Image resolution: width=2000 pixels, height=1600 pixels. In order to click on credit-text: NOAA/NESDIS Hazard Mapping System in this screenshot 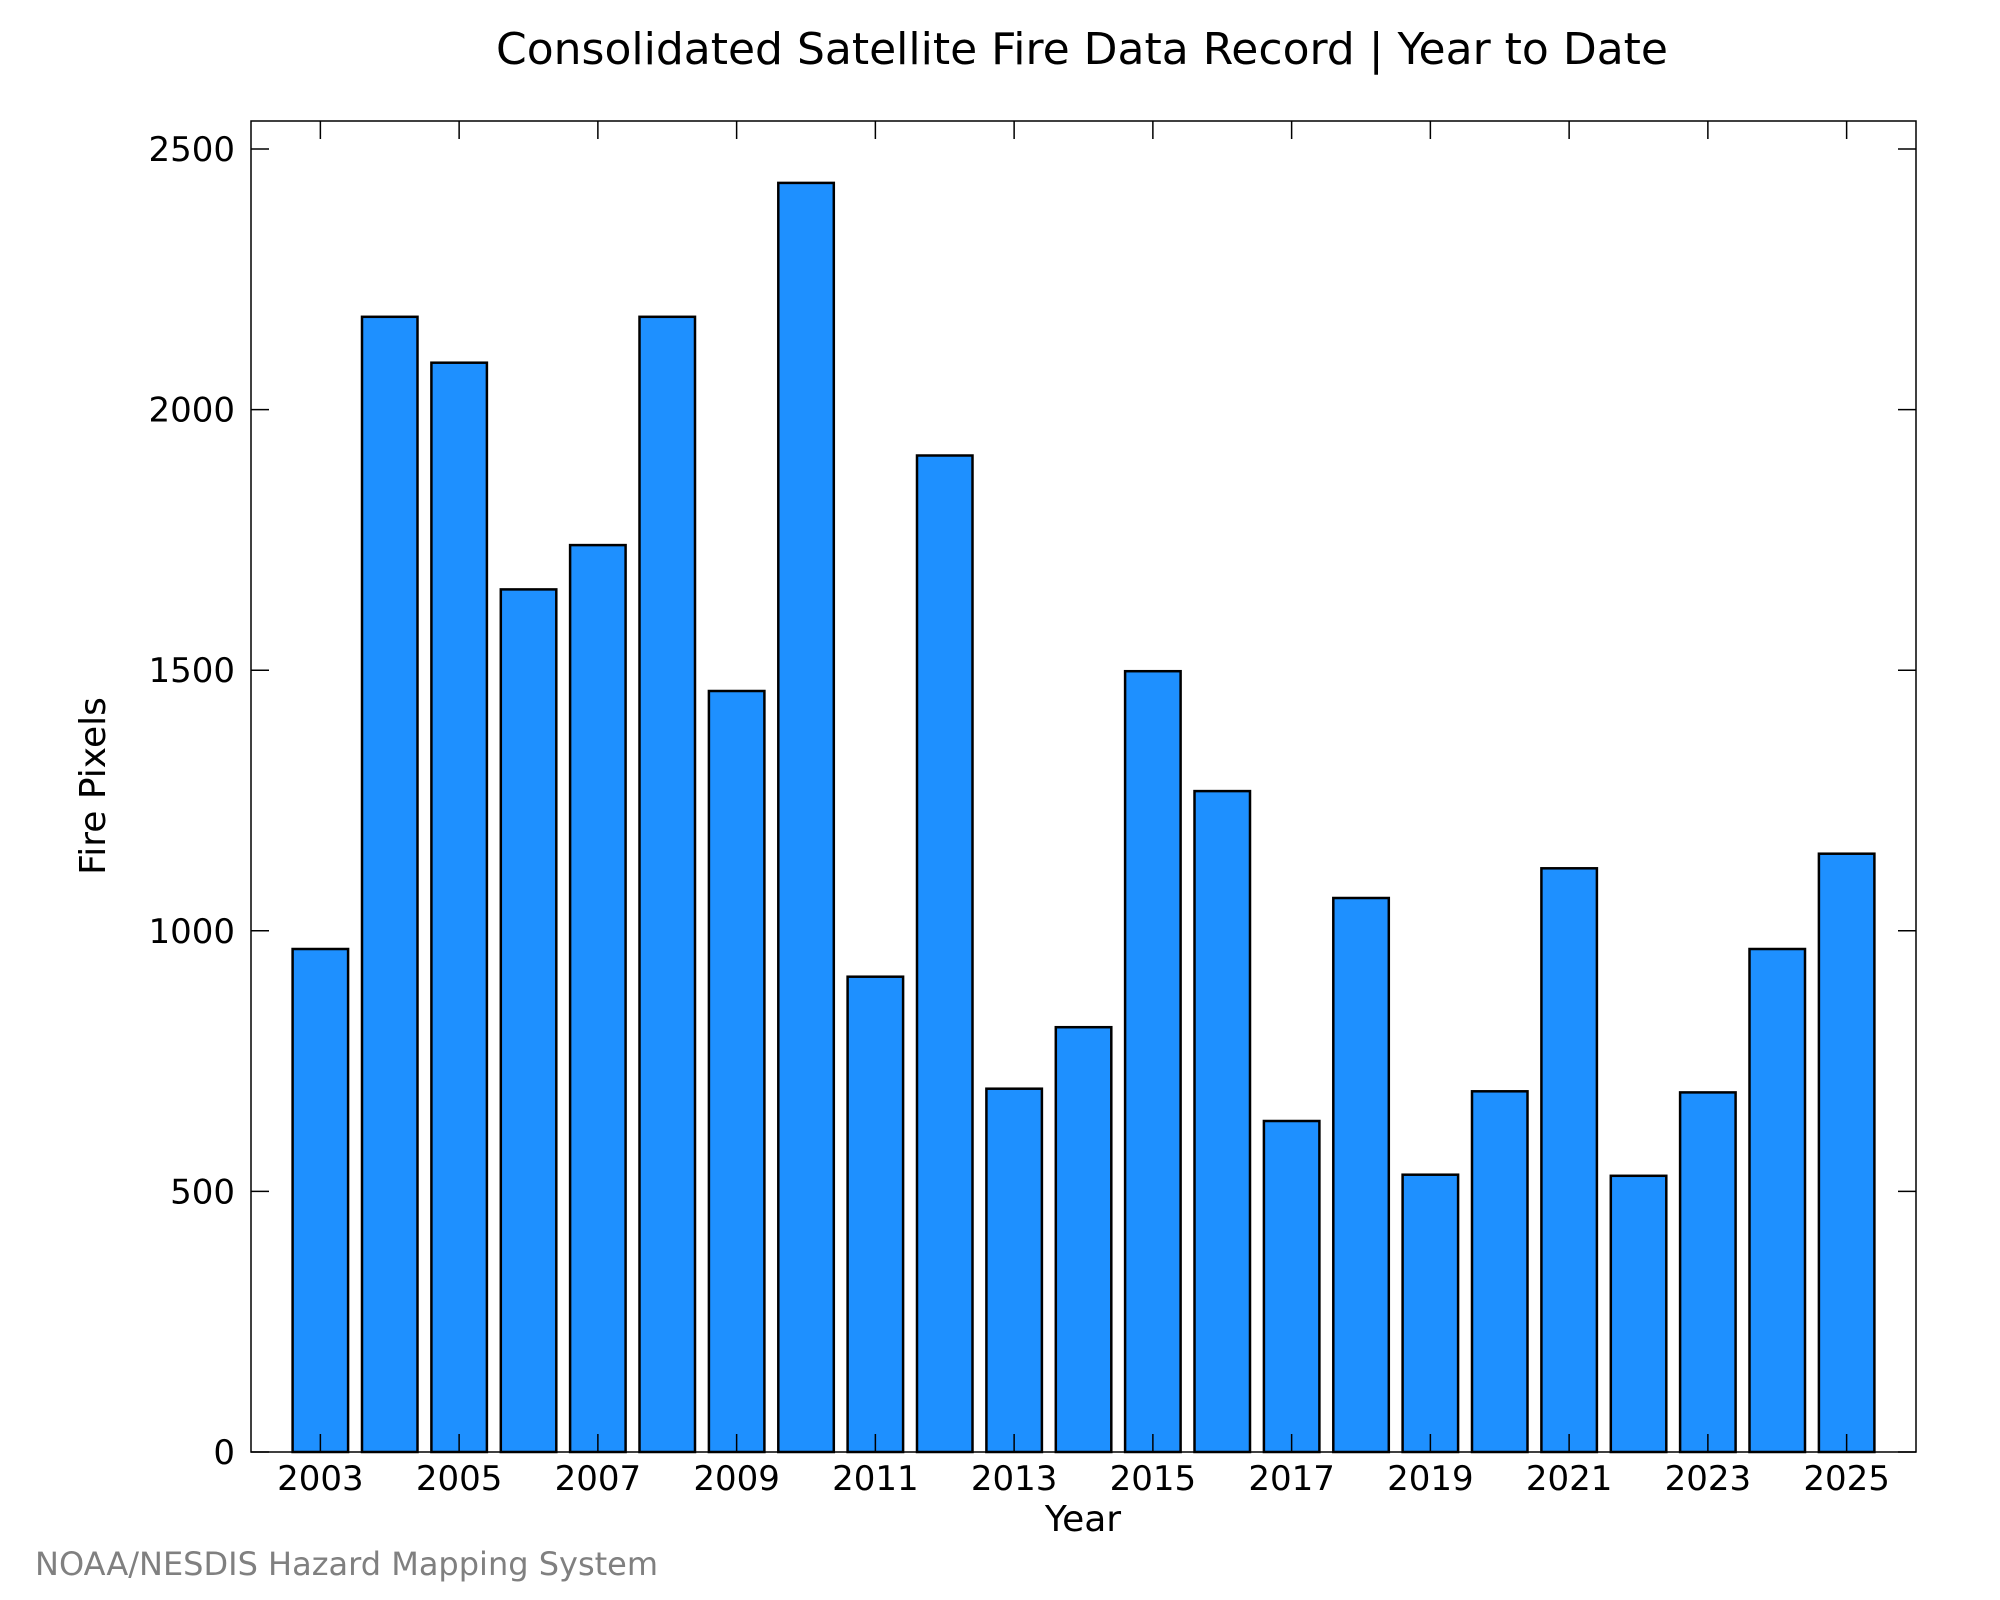, I will do `click(346, 1564)`.